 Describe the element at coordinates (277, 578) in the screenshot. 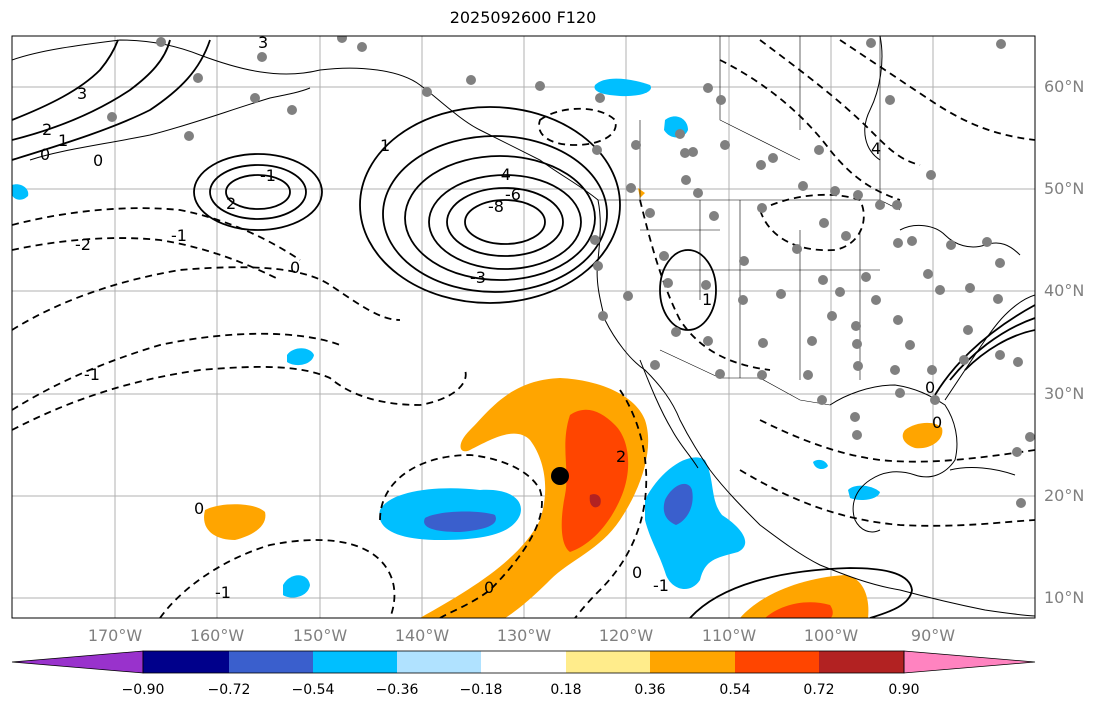

I see `dashed-hawaii` at that location.